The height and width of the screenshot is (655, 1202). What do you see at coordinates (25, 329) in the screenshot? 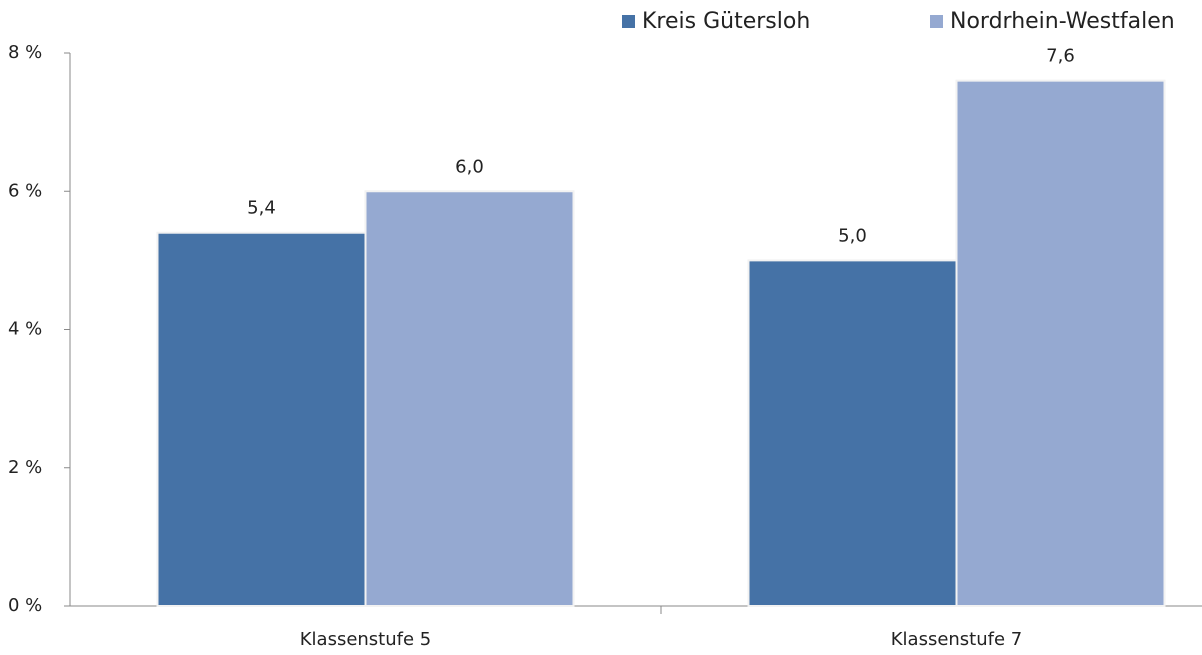
I see `y-tick-label: 4 %` at bounding box center [25, 329].